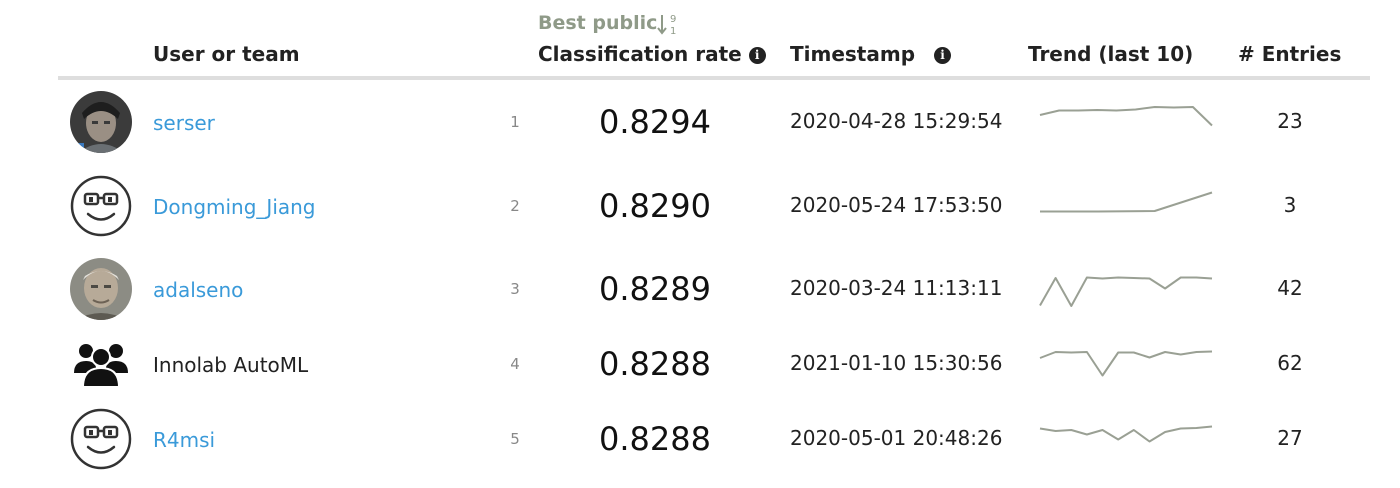  What do you see at coordinates (515, 206) in the screenshot?
I see `rank: 2` at bounding box center [515, 206].